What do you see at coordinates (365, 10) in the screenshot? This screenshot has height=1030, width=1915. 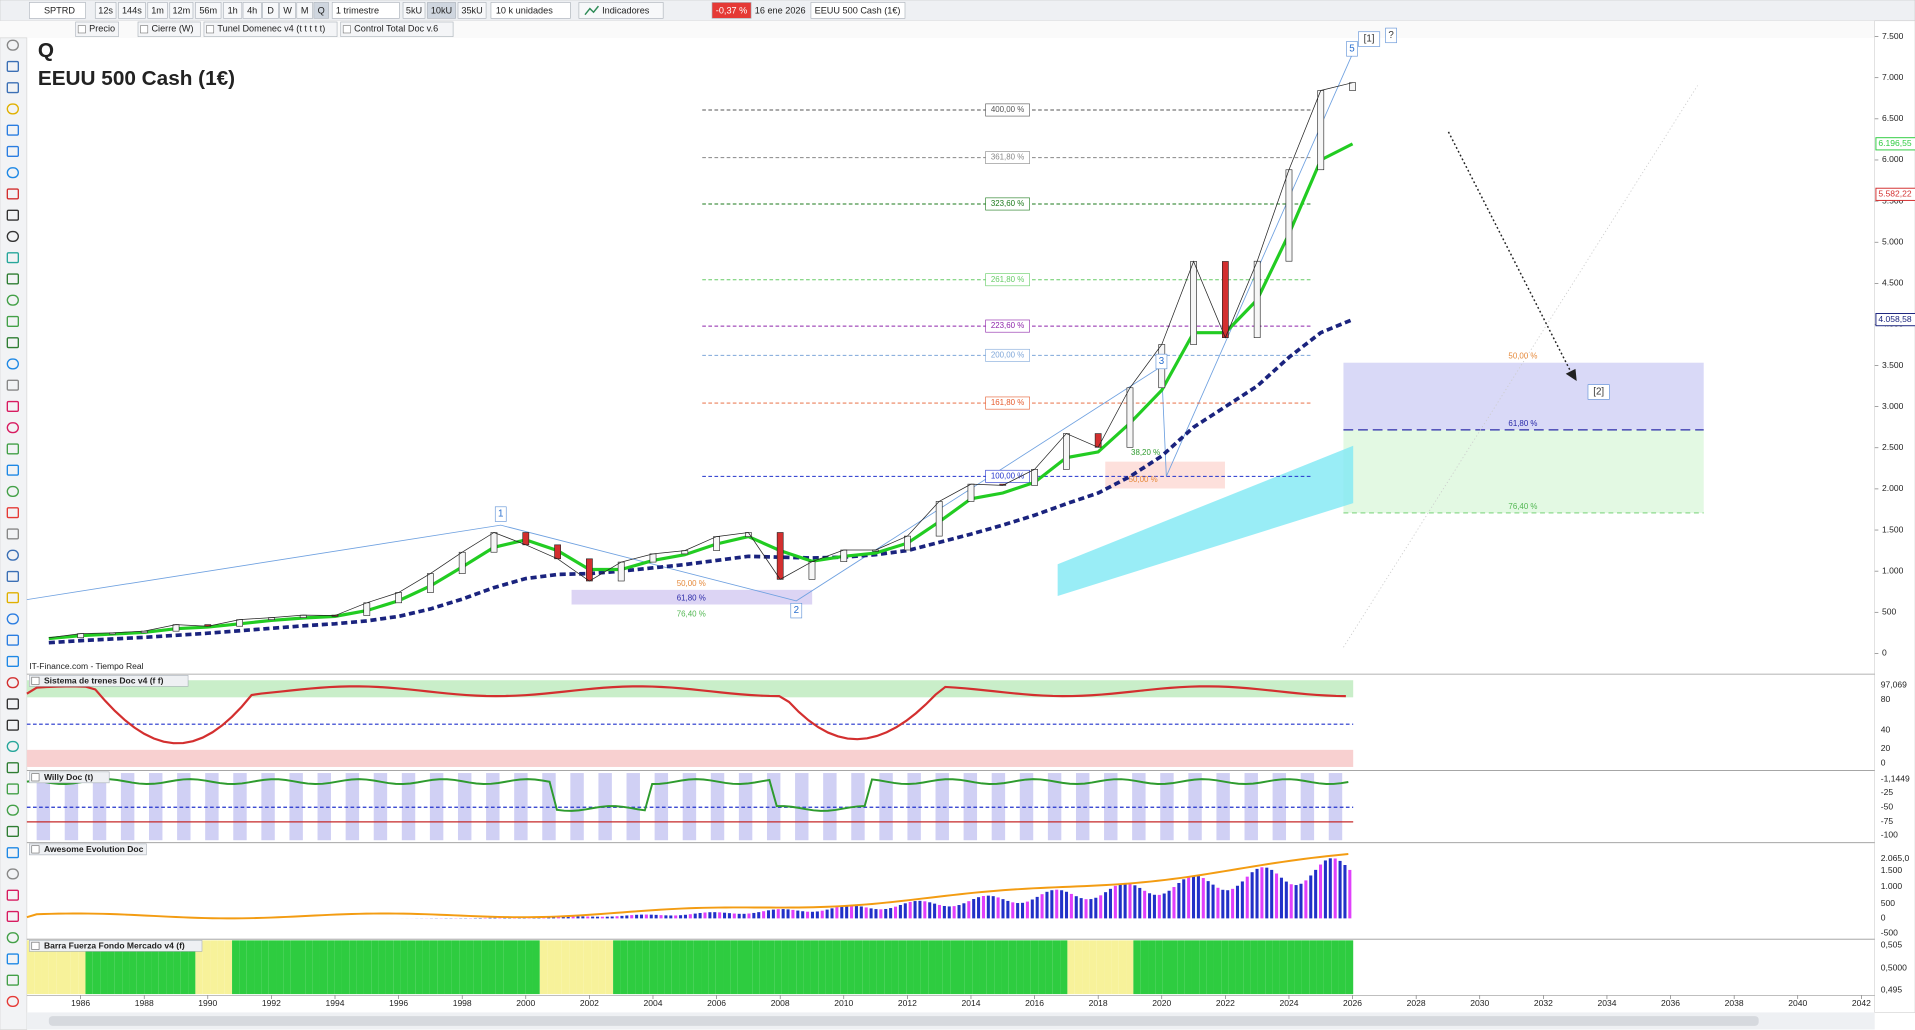 I see `period-select` at bounding box center [365, 10].